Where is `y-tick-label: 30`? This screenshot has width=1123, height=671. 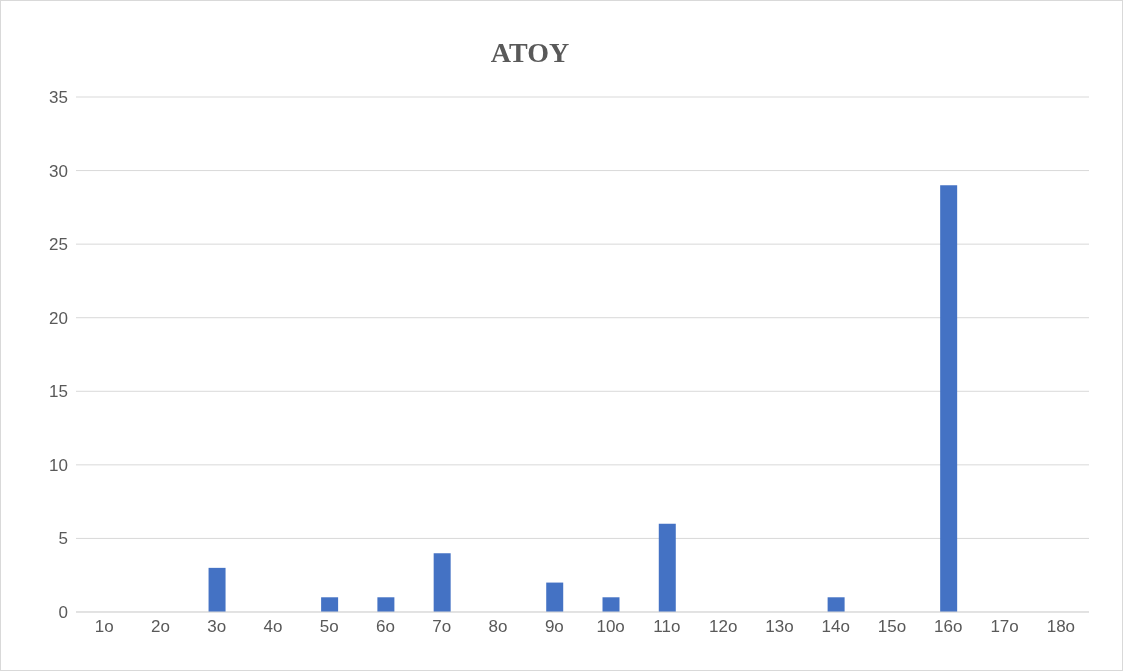
y-tick-label: 30 is located at coordinates (58, 171).